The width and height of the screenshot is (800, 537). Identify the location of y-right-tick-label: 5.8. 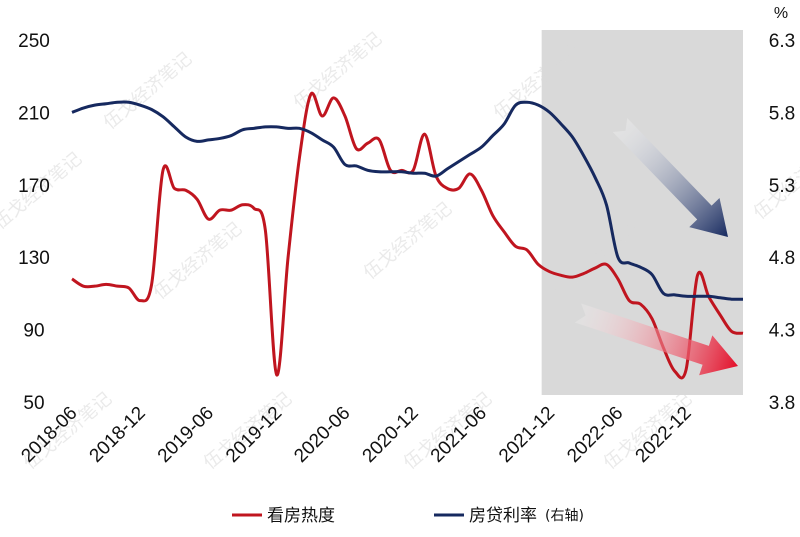
(782, 113).